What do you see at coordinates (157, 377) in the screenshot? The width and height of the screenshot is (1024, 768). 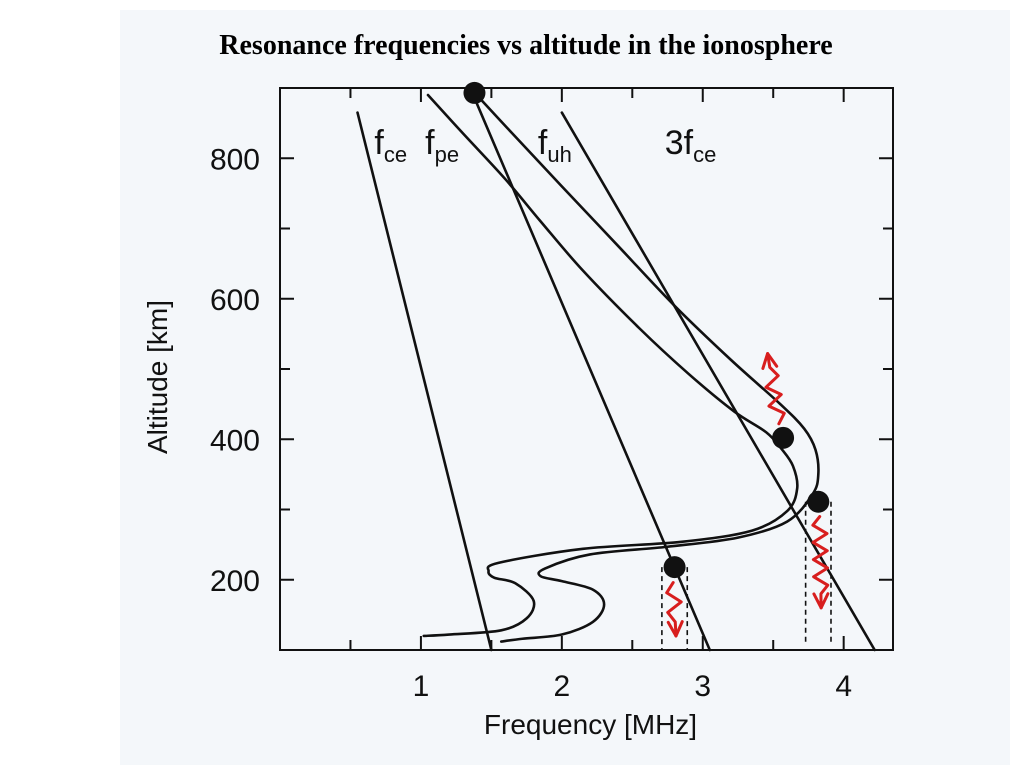 I see `y-axis-title: Altitude [km]` at bounding box center [157, 377].